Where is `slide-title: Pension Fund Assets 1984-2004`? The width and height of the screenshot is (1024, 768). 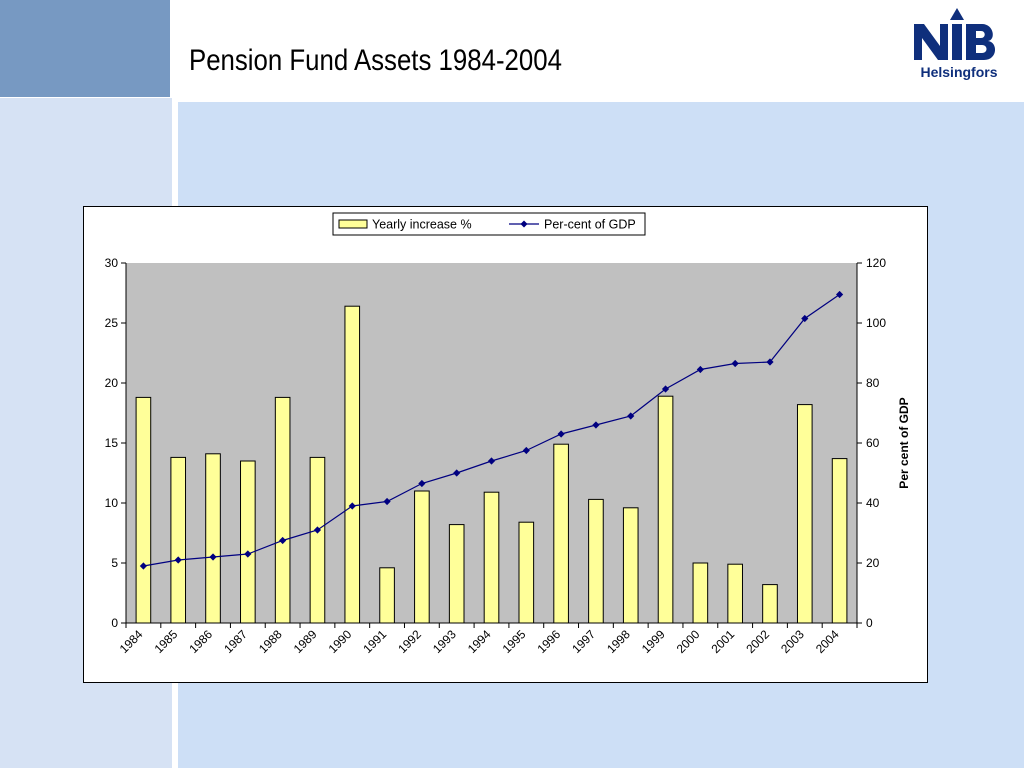
slide-title: Pension Fund Assets 1984-2004 is located at coordinates (375, 60).